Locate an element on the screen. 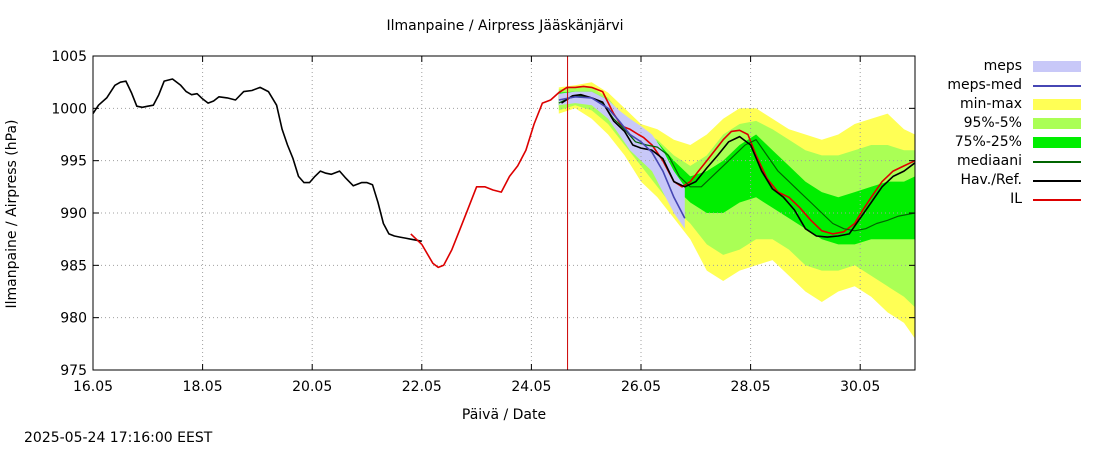 Image resolution: width=1100 pixels, height=450 pixels. chart-title: Ilmanpaine / Airpress Jääskänjärvi is located at coordinates (505, 26).